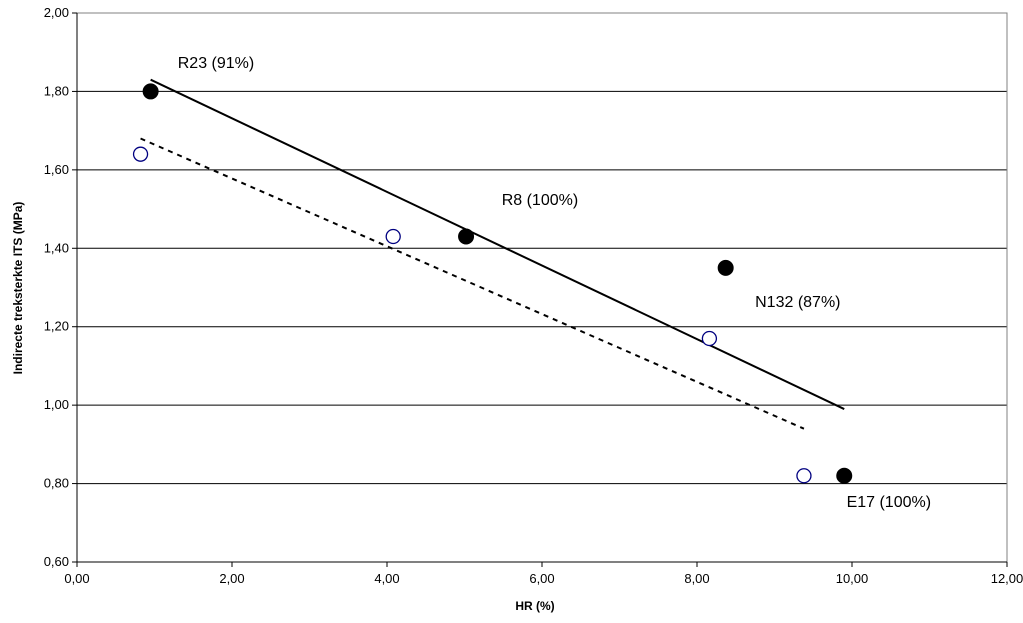 The image size is (1023, 623). Describe the element at coordinates (56, 247) in the screenshot. I see `y-tick-label: 1,40` at that location.